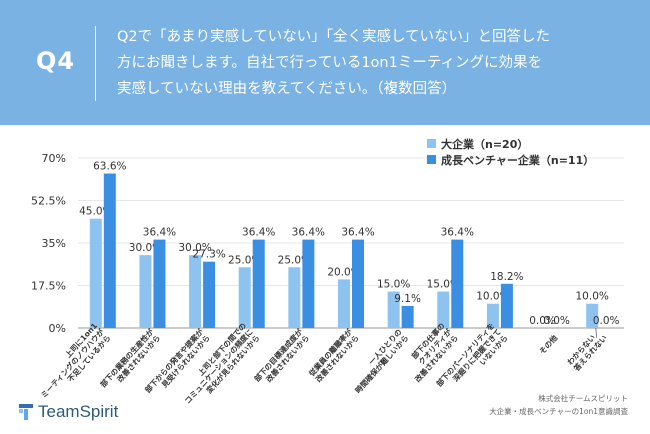 Image resolution: width=650 pixels, height=434 pixels. Describe the element at coordinates (48, 201) in the screenshot. I see `y-tick-label: 52.5%` at that location.